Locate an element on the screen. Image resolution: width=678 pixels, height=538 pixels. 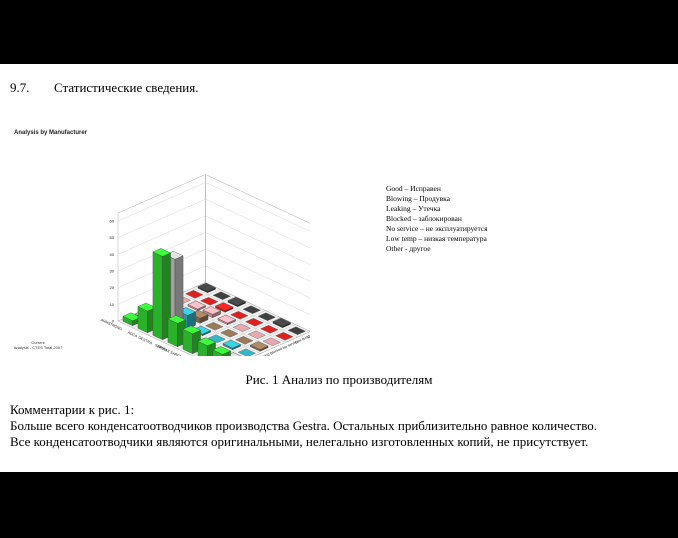
section-heading: 9.7. Статистические сведения. is located at coordinates (104, 88).